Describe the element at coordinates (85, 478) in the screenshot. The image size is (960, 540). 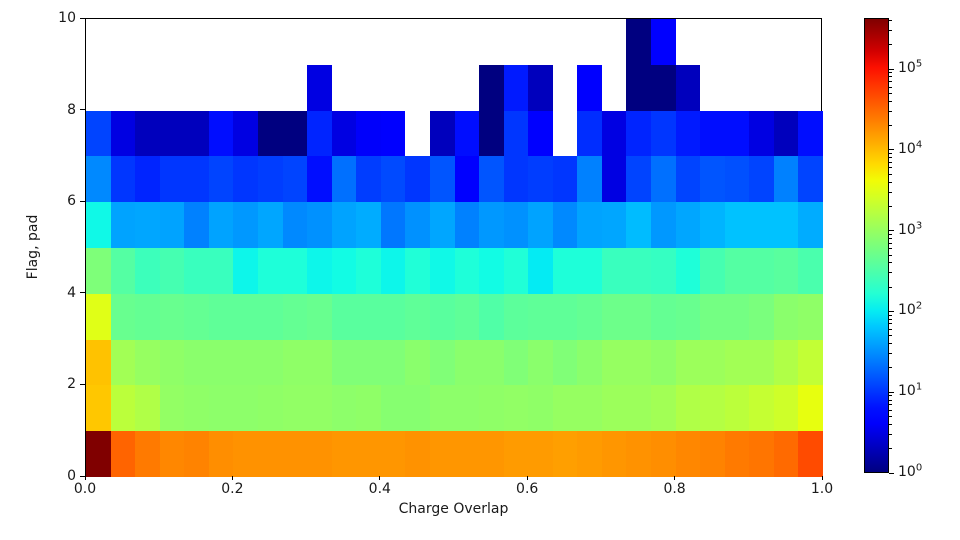
I see `x-tick` at that location.